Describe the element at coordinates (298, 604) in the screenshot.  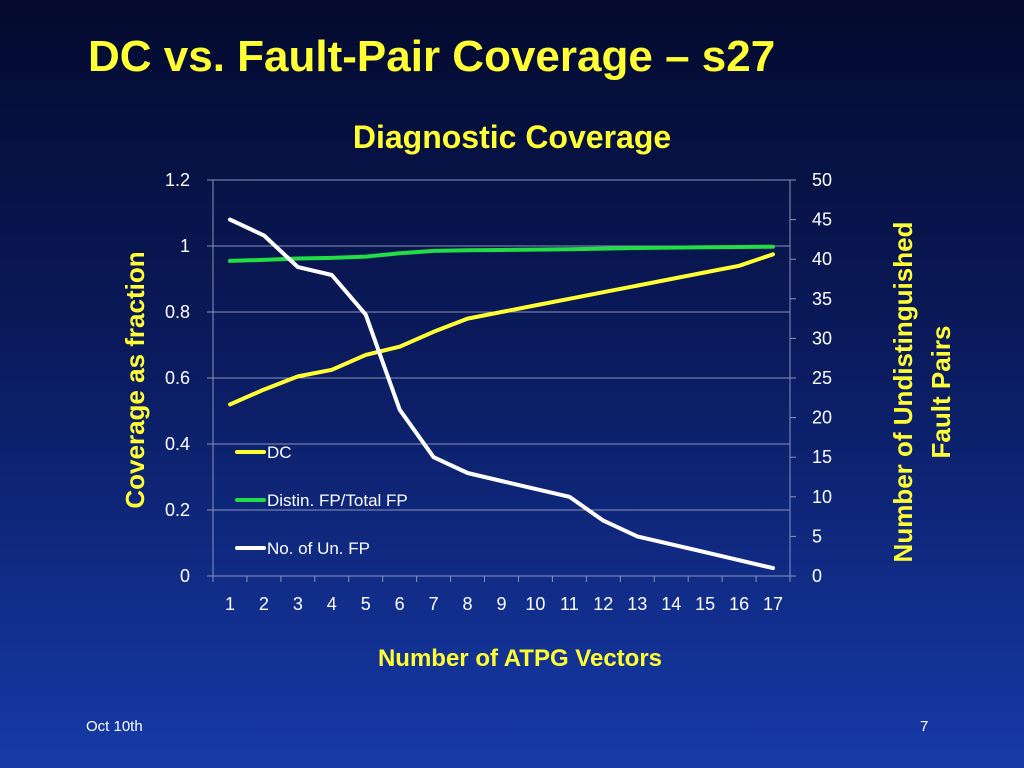
I see `x-tick-label: 3` at that location.